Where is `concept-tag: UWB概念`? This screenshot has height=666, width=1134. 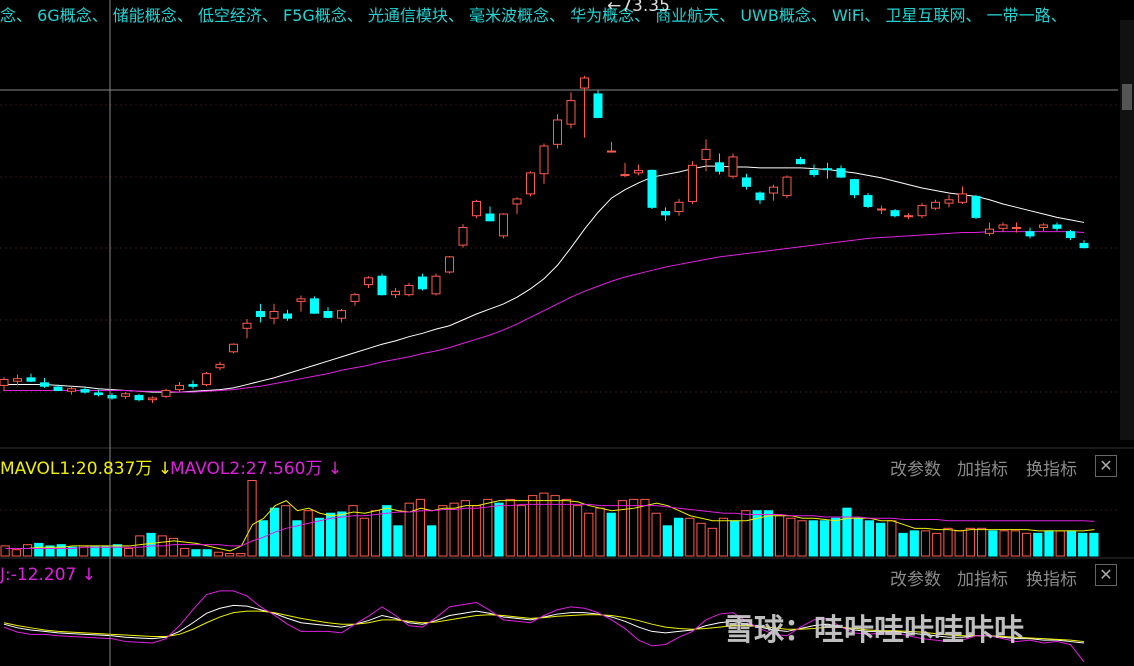
concept-tag: UWB概念 is located at coordinates (775, 15).